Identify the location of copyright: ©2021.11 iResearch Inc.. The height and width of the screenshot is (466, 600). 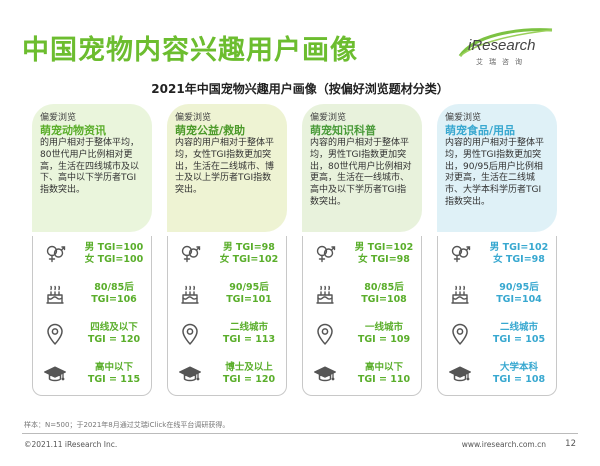
(71, 444).